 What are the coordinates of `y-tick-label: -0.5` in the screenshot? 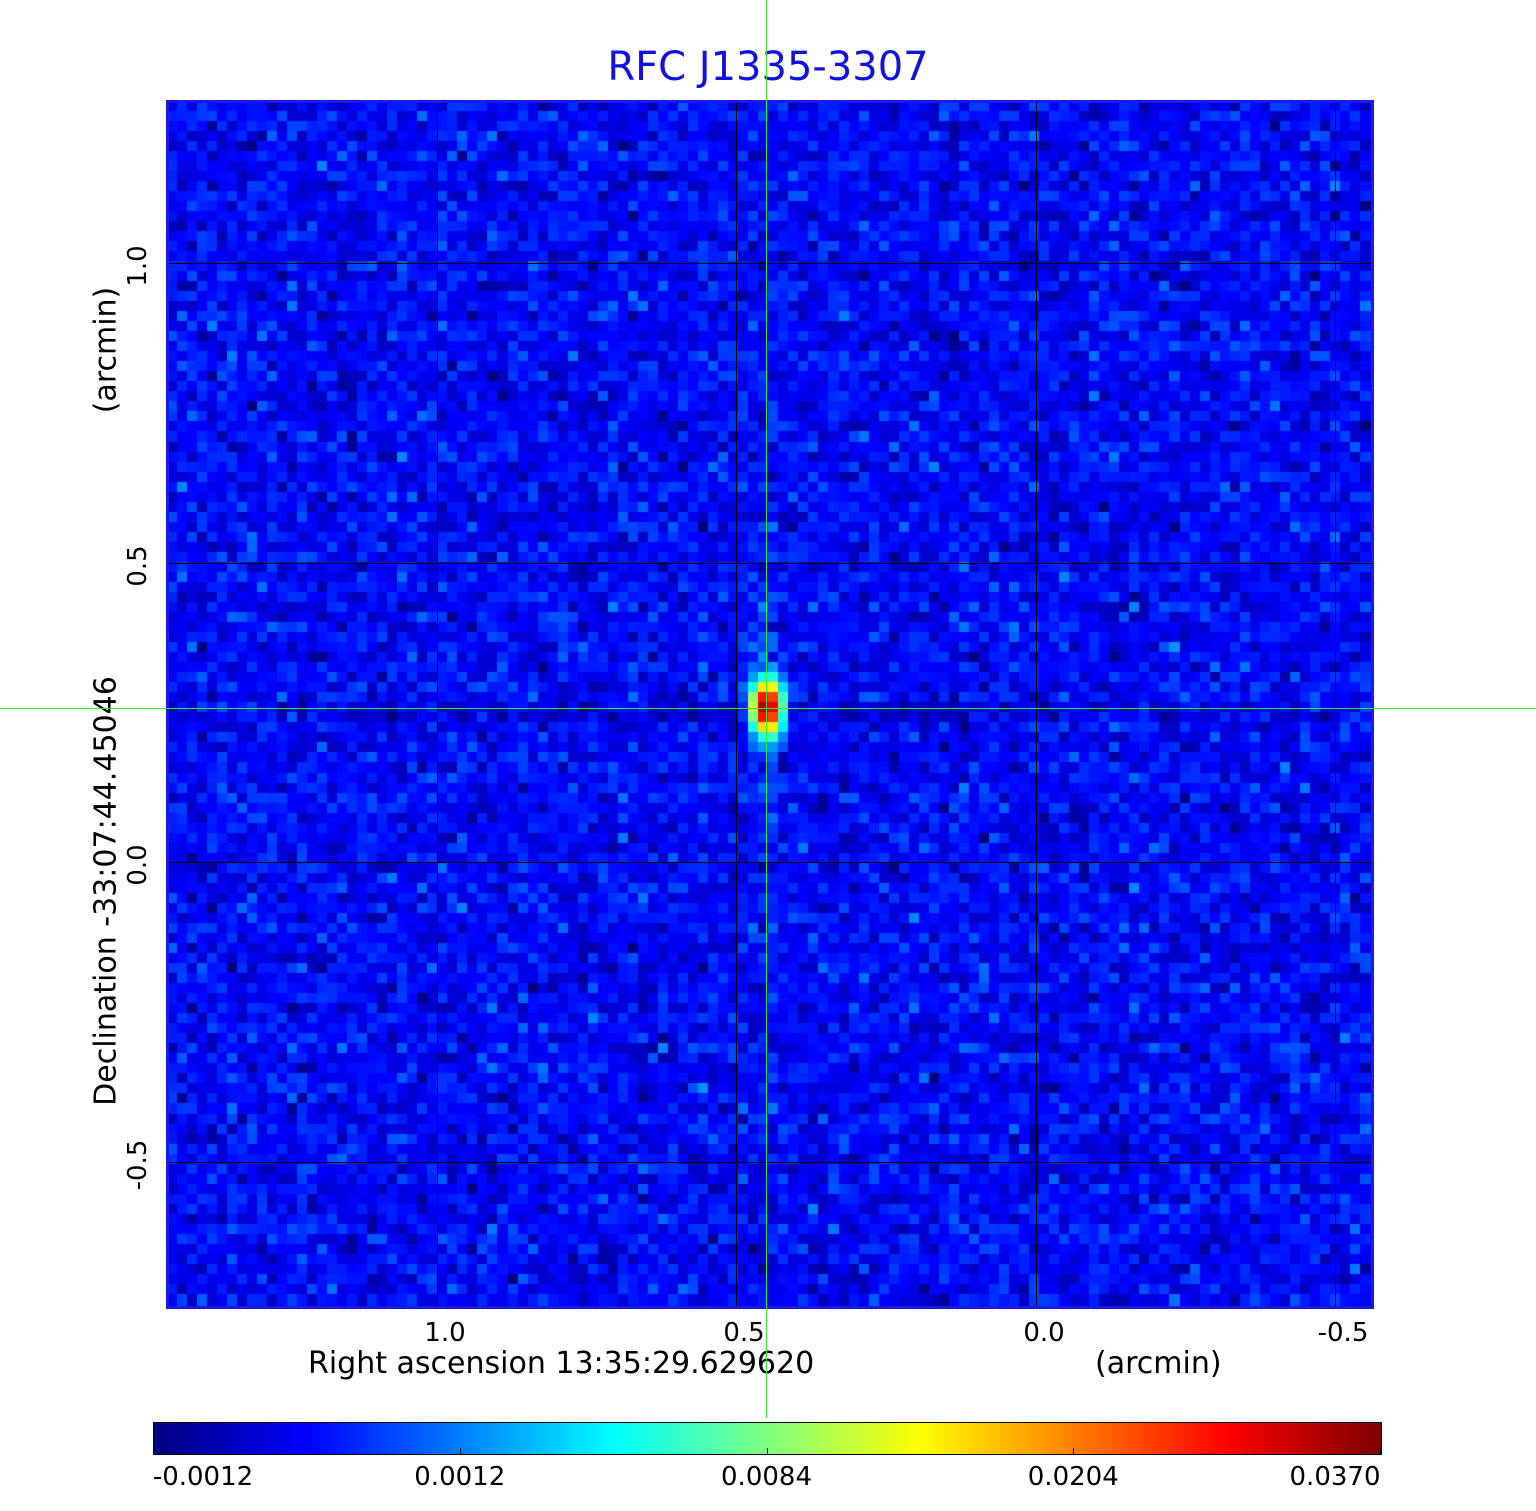 It's located at (138, 1165).